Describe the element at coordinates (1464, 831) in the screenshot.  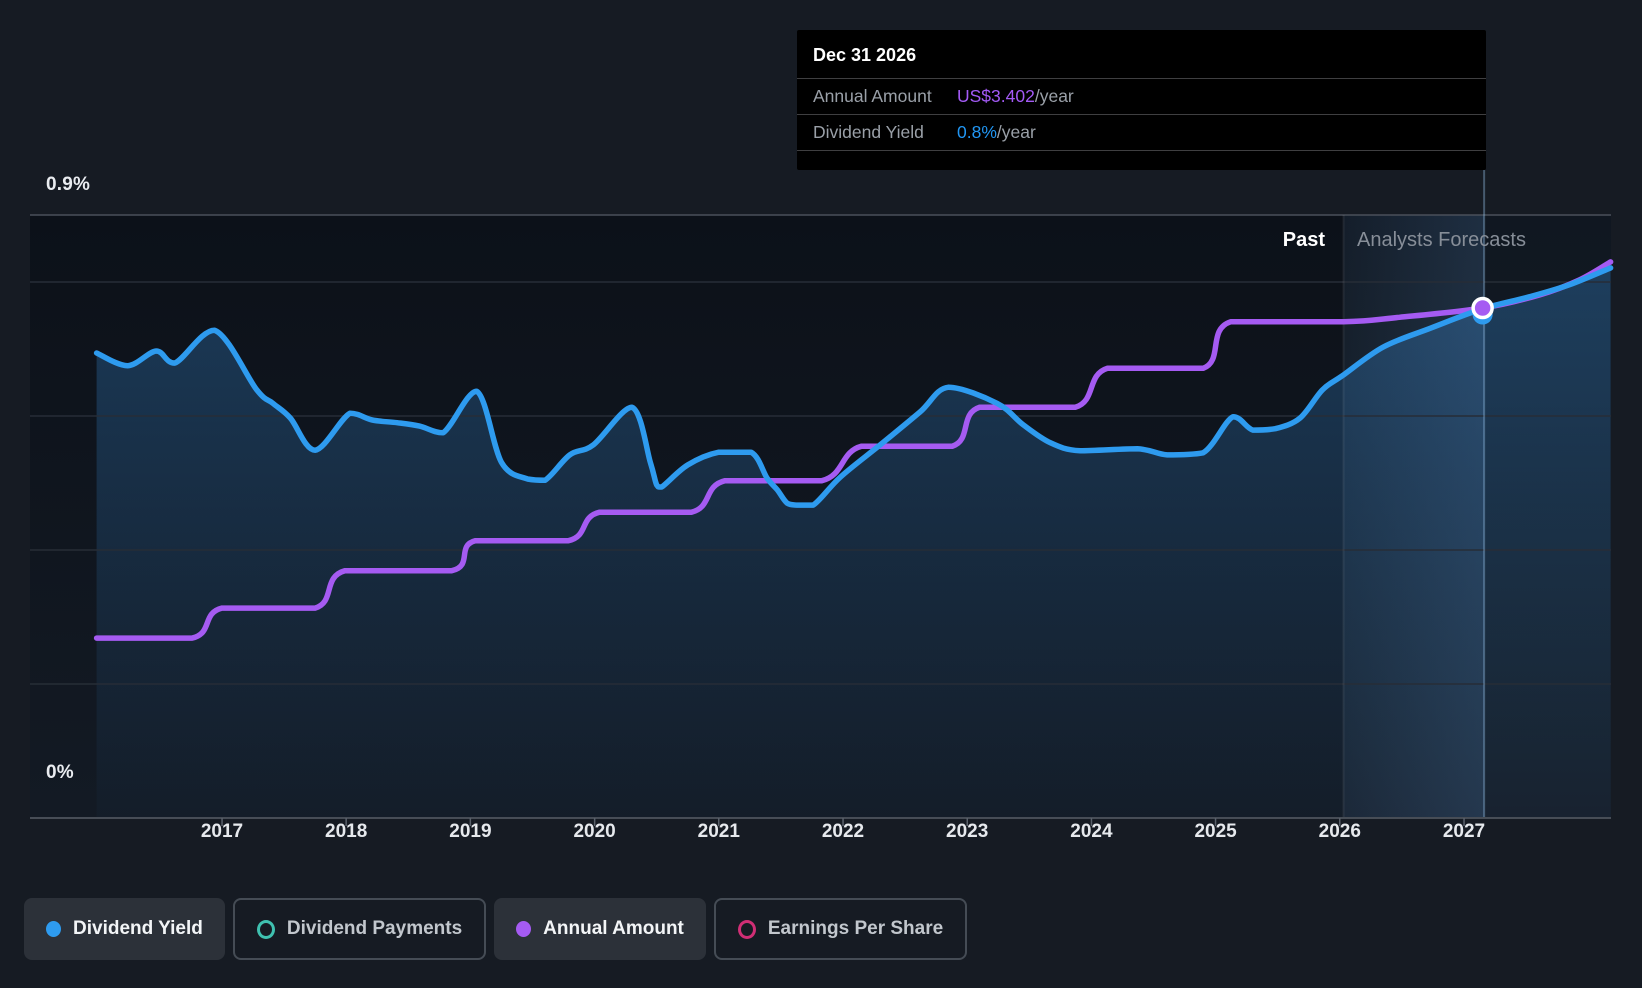
I see `x-axis-label-2027: 2027` at that location.